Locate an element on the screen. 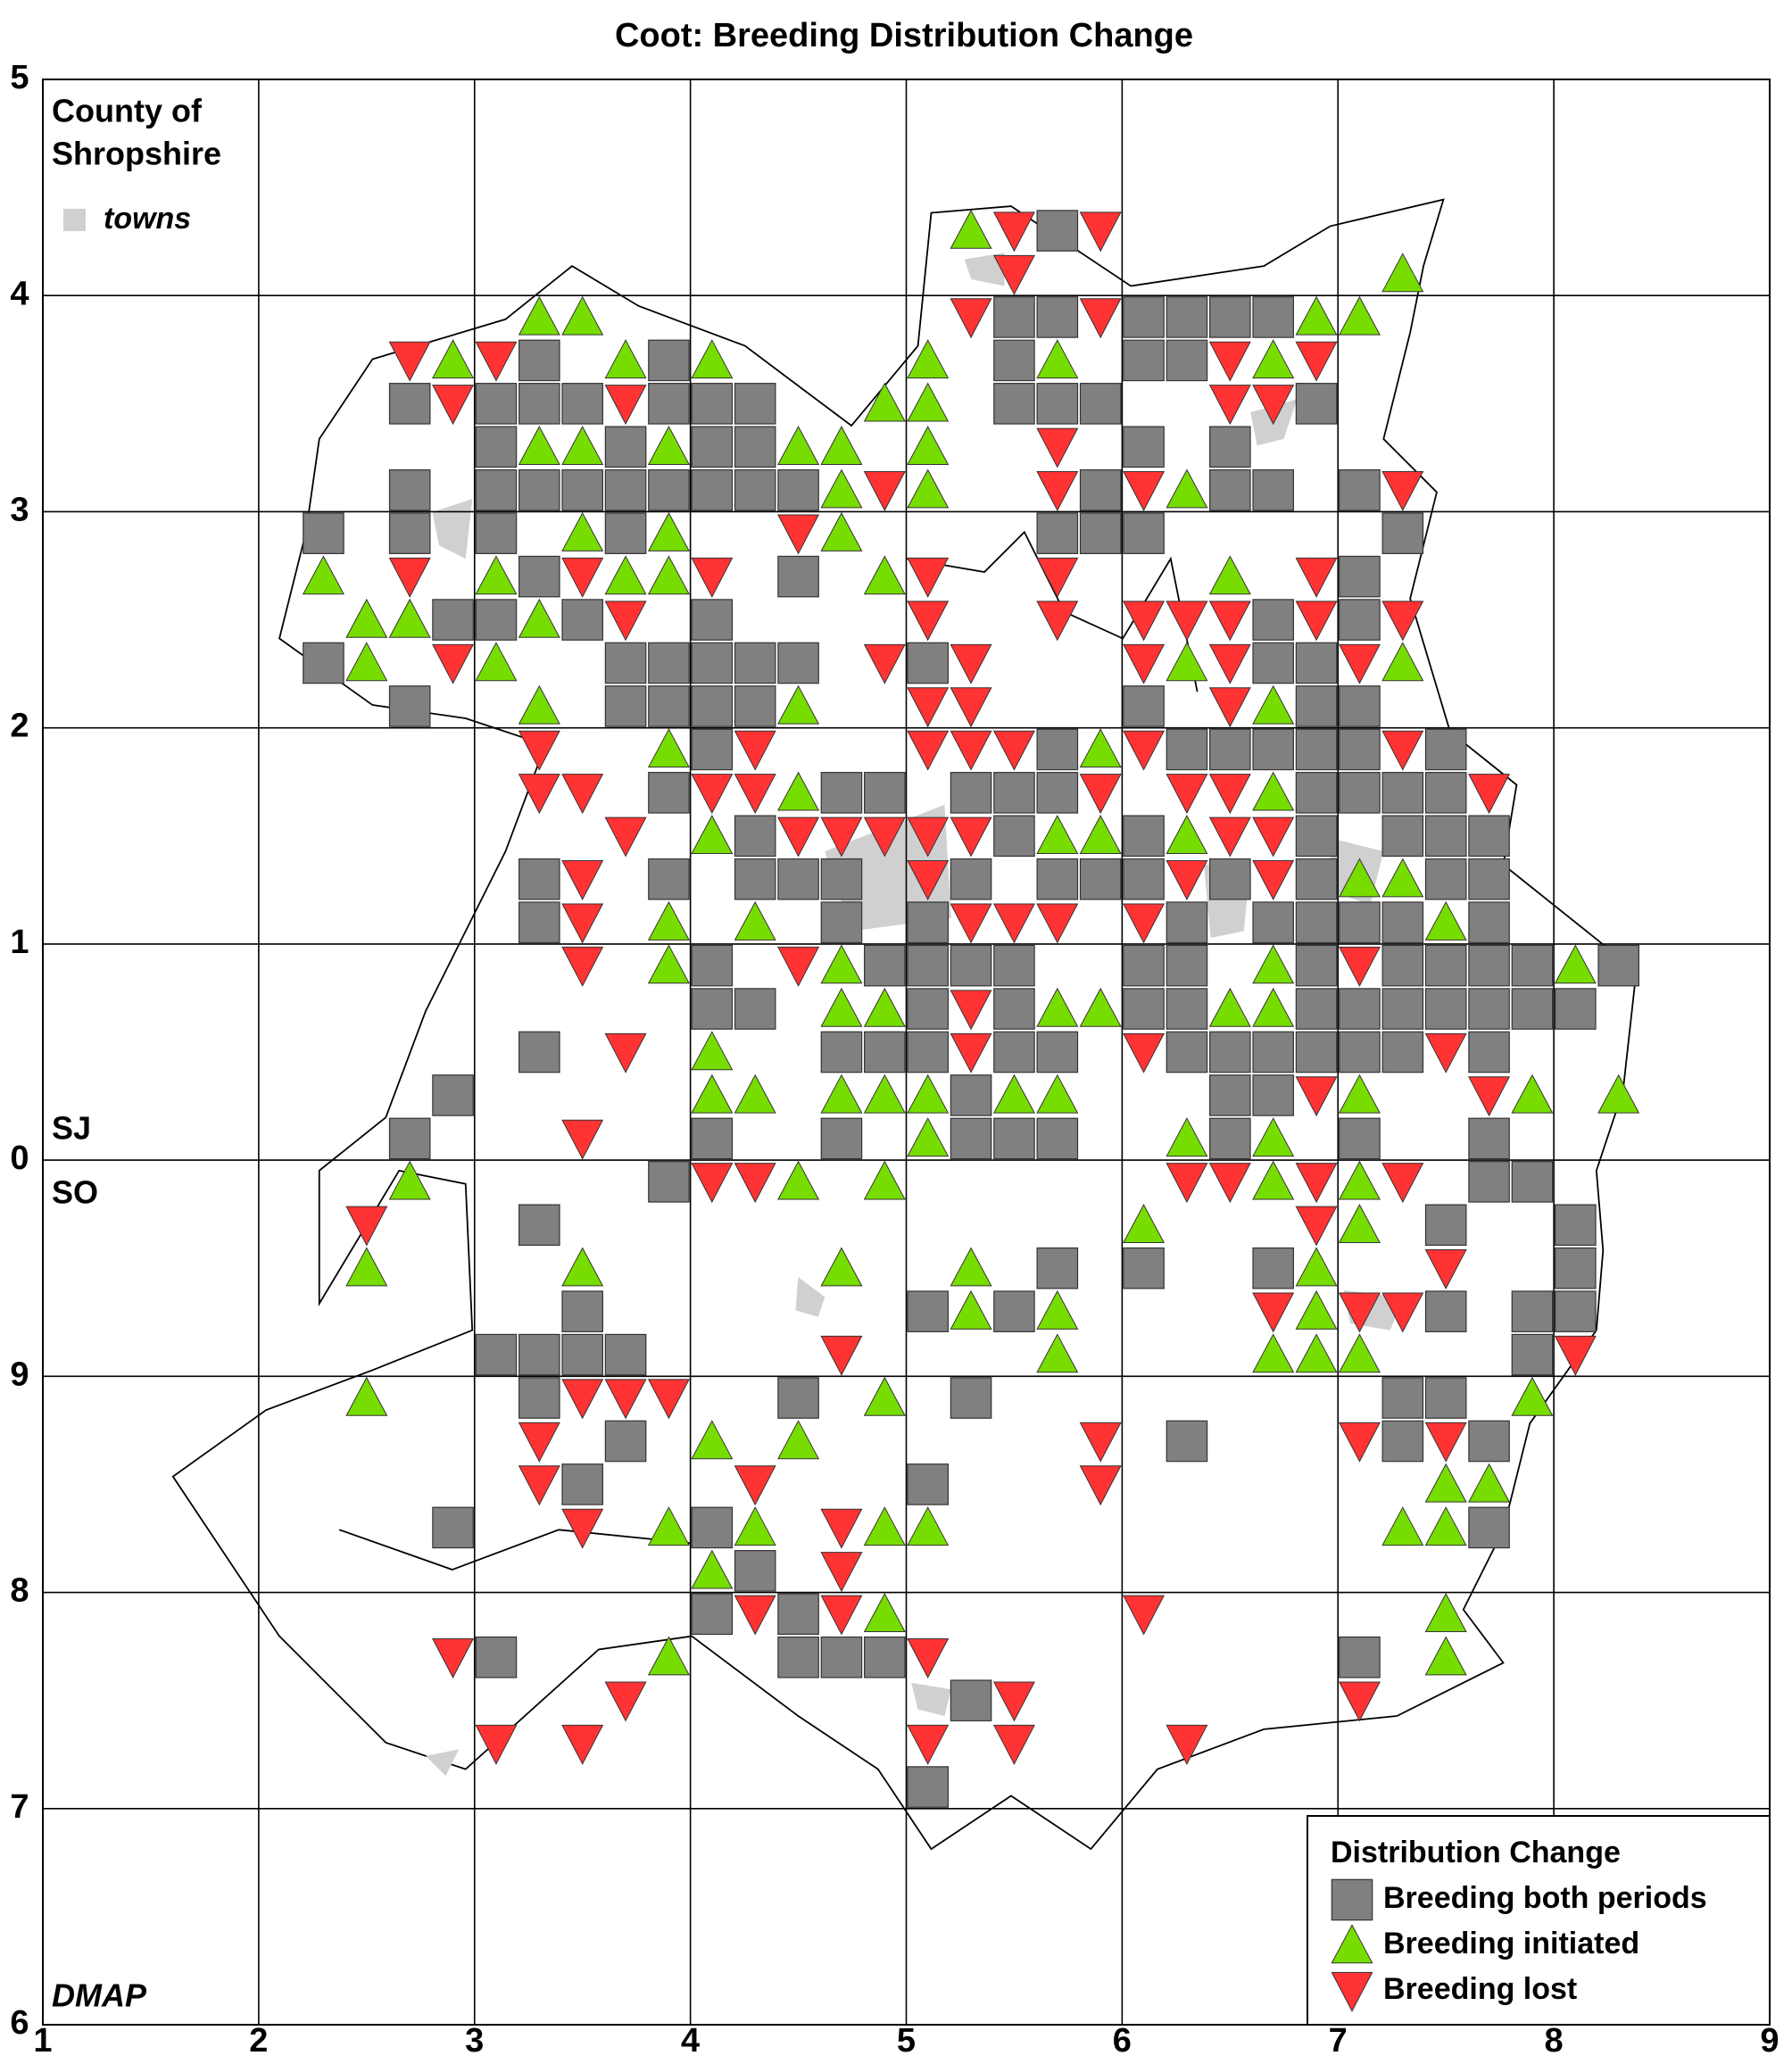 This screenshot has height=2064, width=1792. x-tick-label: 2 is located at coordinates (258, 2041).